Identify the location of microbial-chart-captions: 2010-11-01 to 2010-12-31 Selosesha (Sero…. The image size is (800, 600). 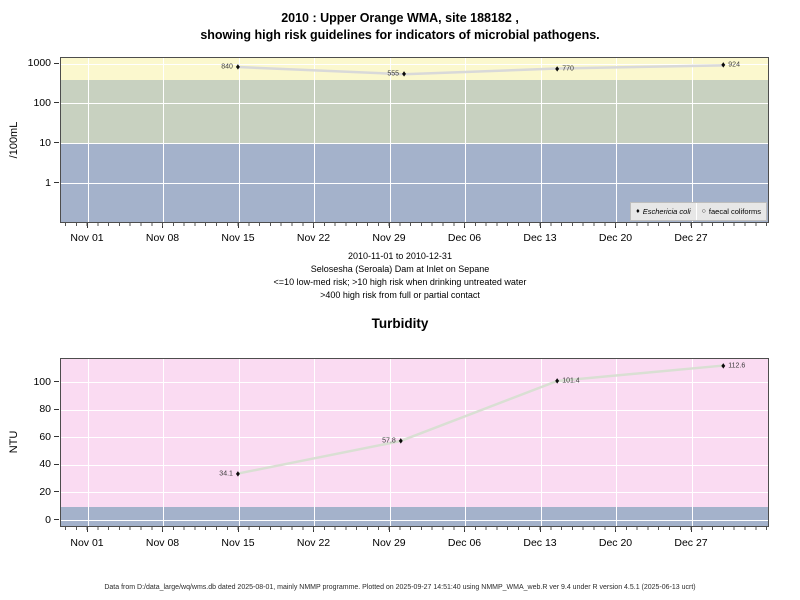
(400, 276).